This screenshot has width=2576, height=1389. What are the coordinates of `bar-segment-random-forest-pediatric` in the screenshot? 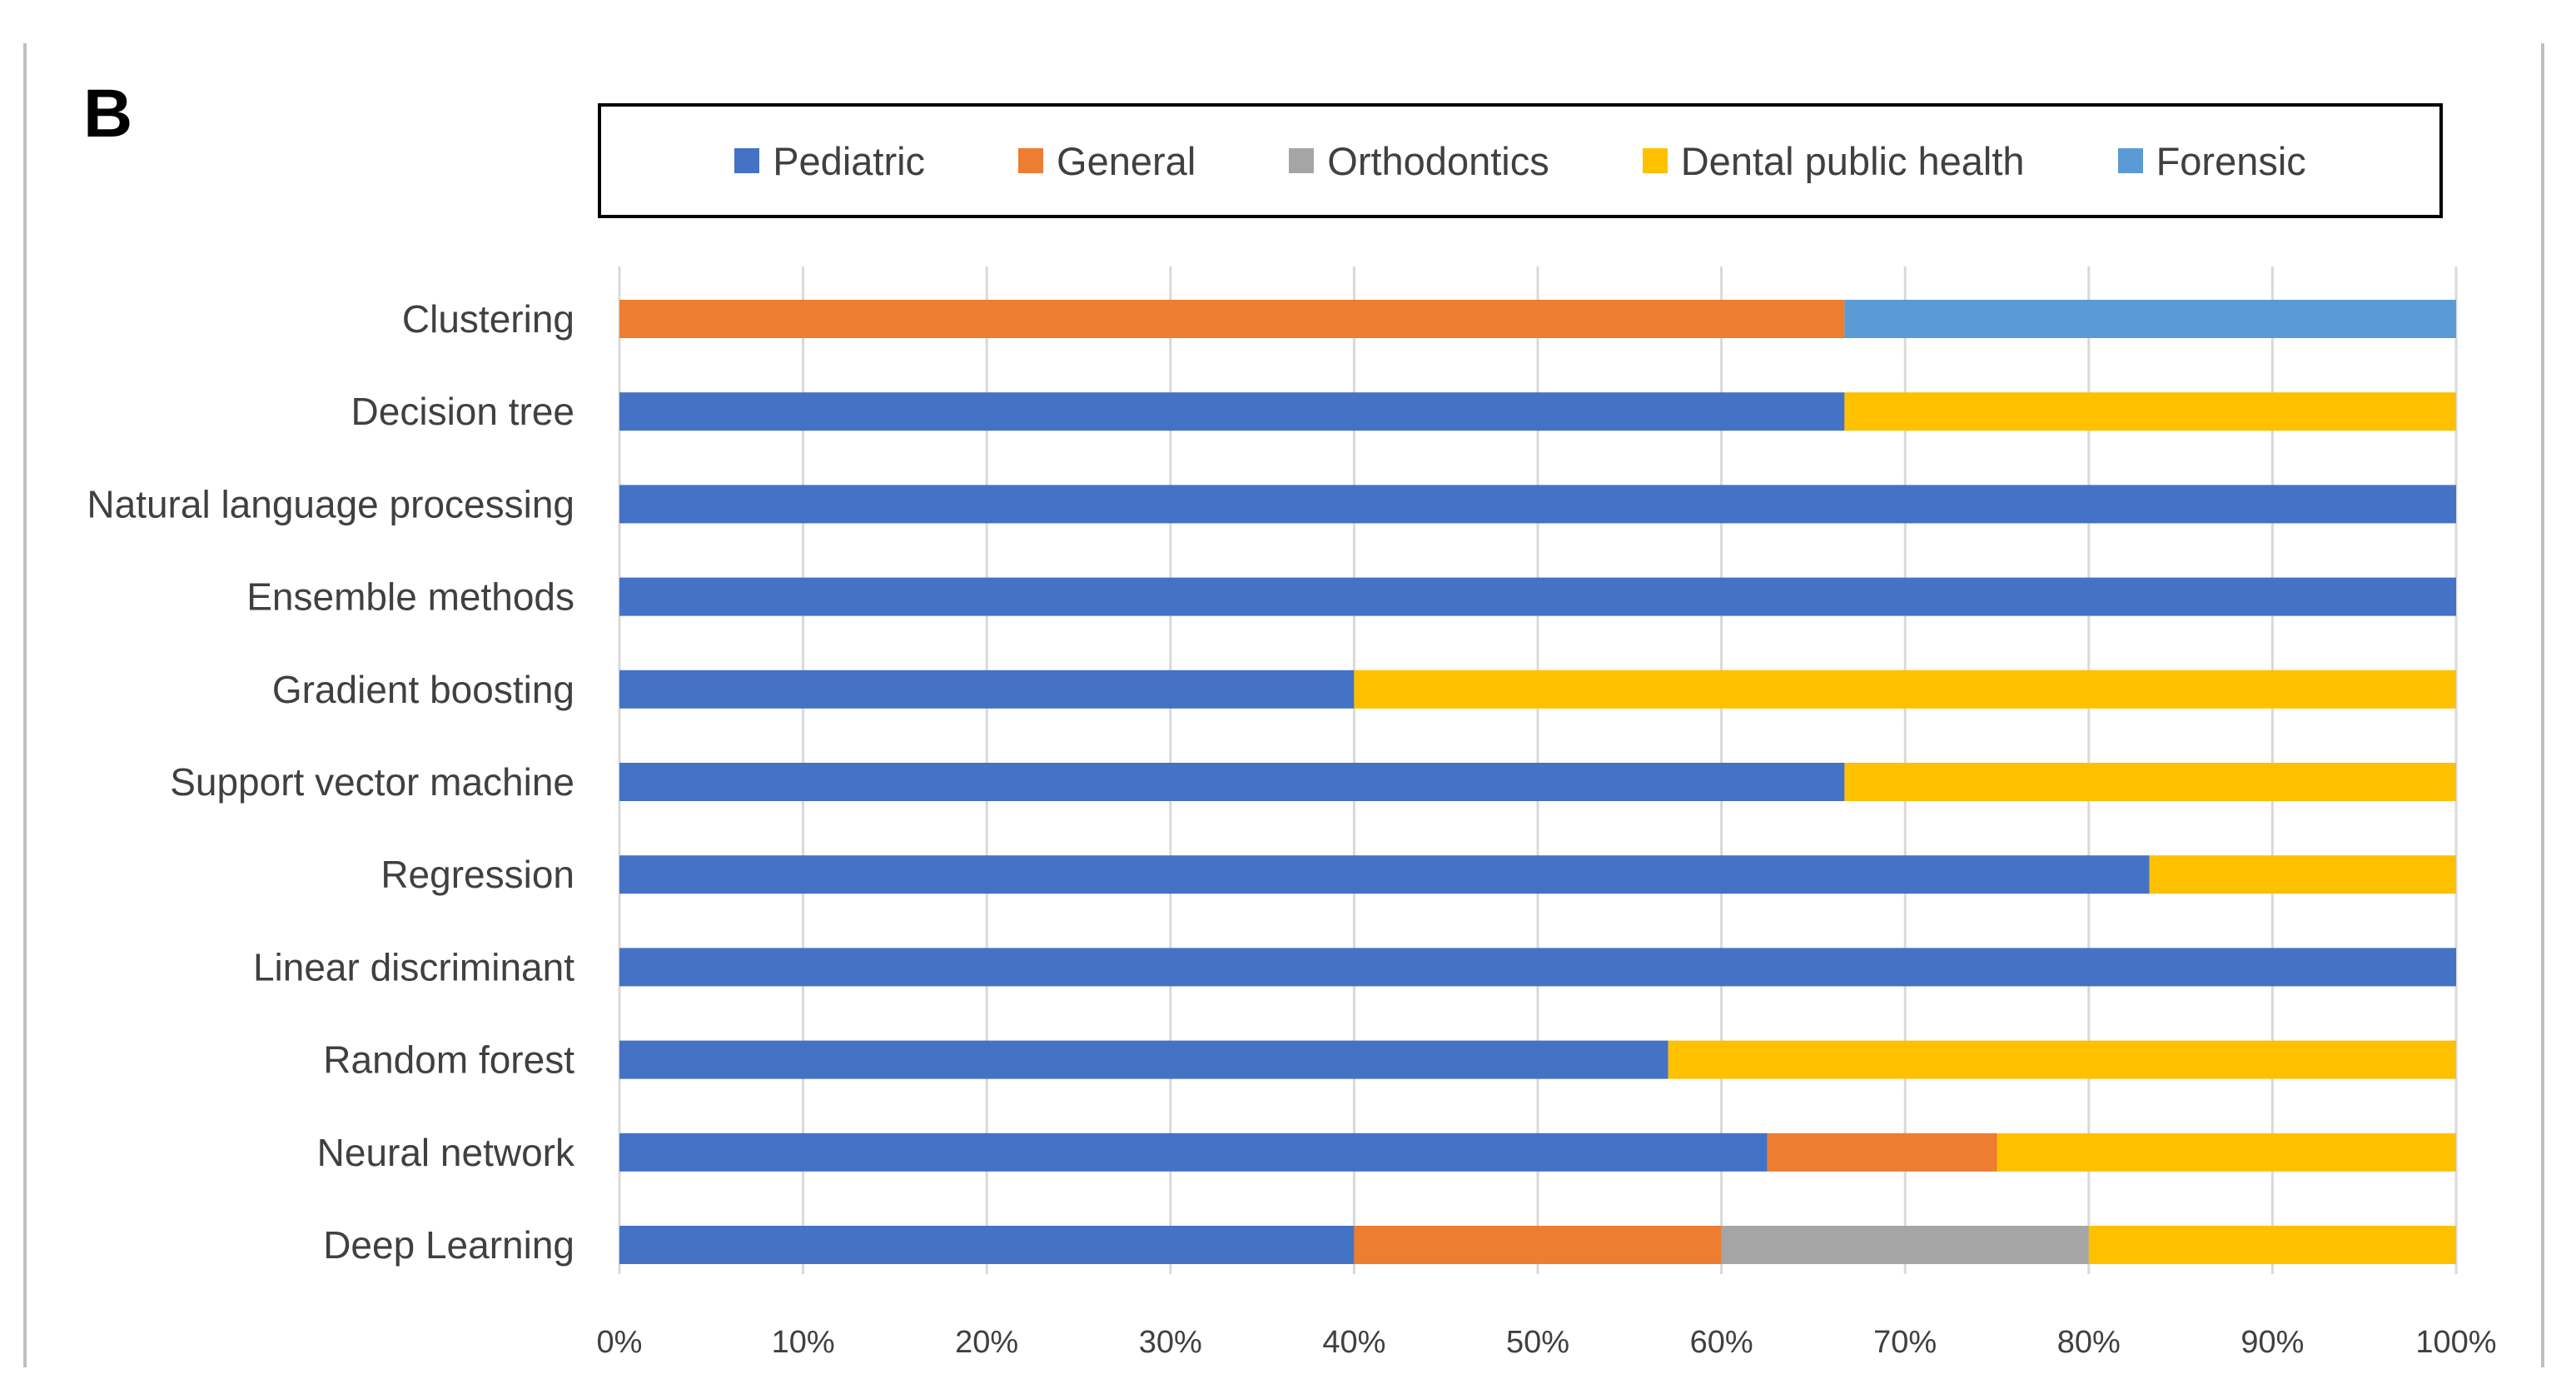 It's located at (1143, 1059).